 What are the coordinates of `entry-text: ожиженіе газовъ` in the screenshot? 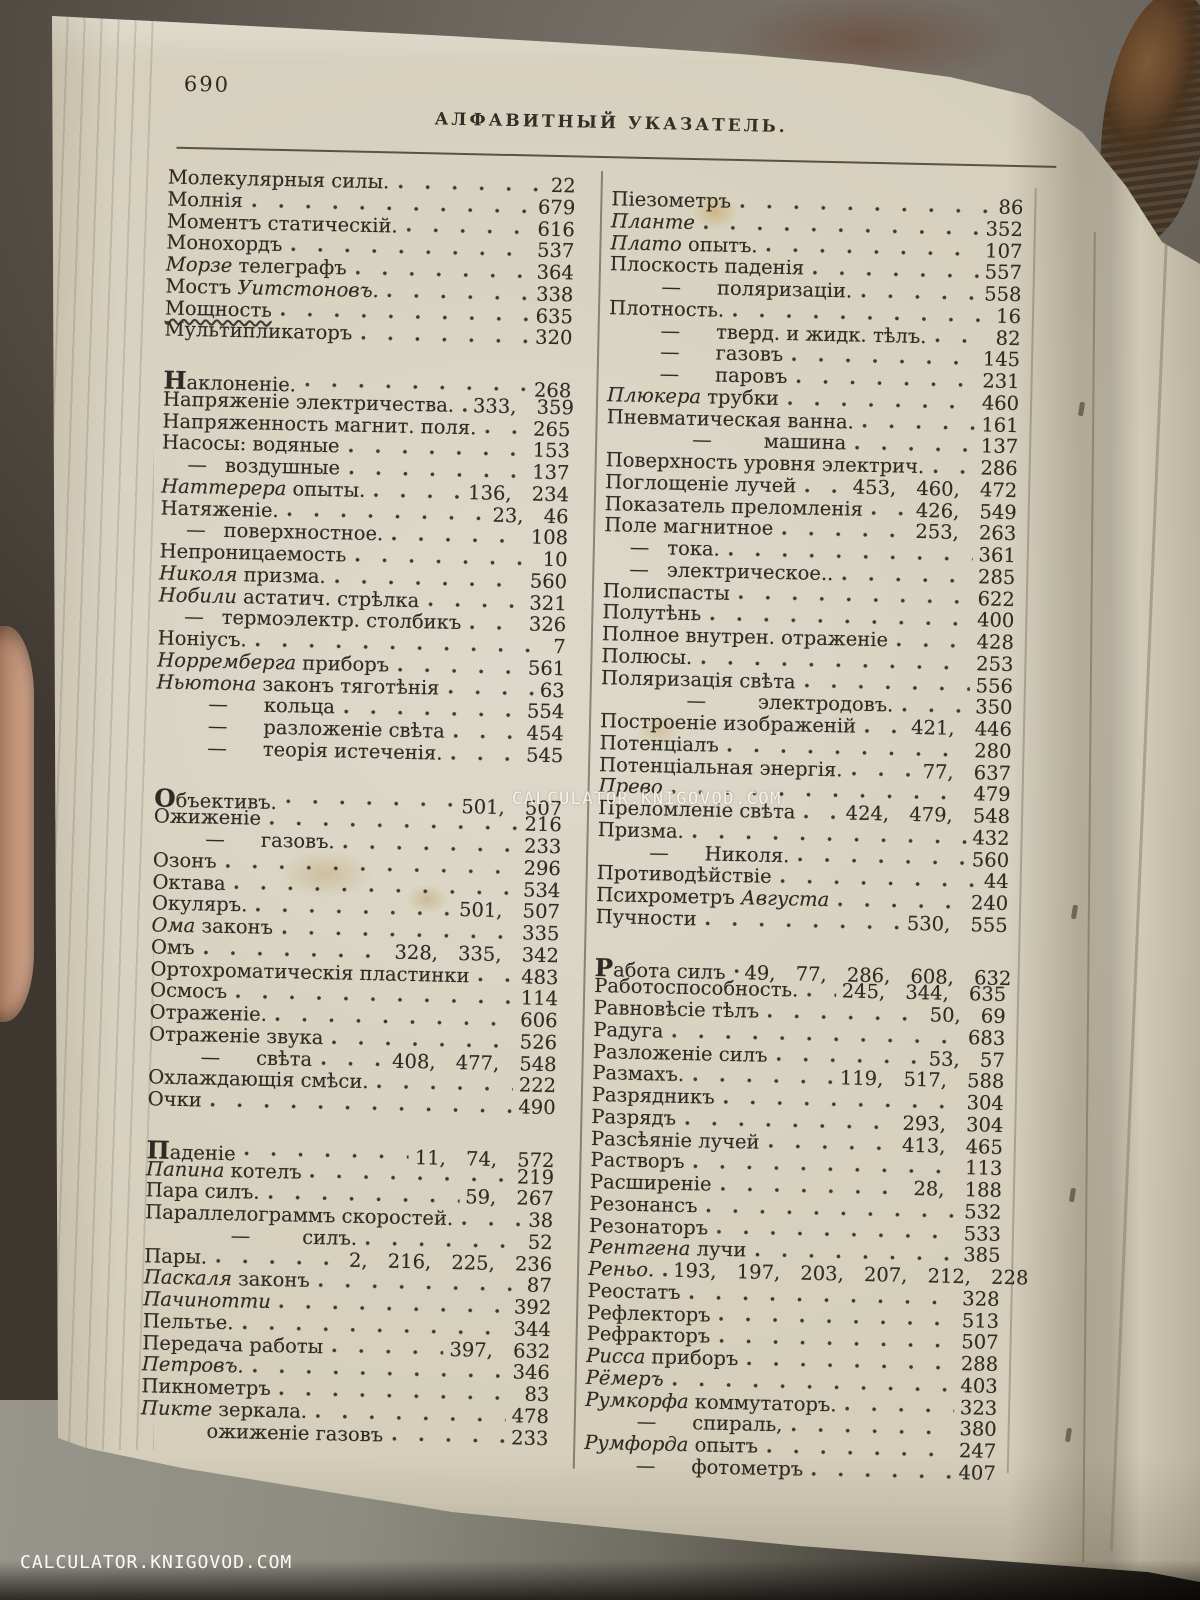 It's located at (295, 1433).